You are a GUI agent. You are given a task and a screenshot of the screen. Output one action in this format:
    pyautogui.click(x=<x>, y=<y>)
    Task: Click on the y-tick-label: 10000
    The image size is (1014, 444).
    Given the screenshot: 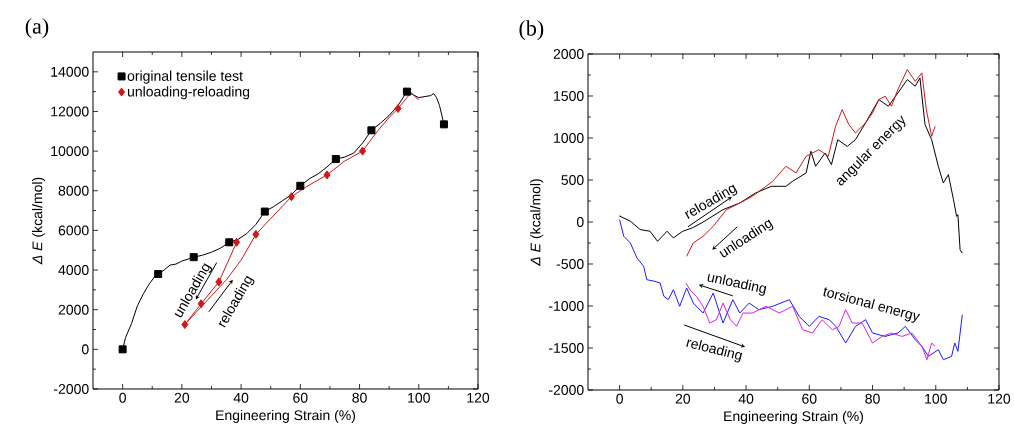 What is the action you would take?
    pyautogui.click(x=70, y=151)
    